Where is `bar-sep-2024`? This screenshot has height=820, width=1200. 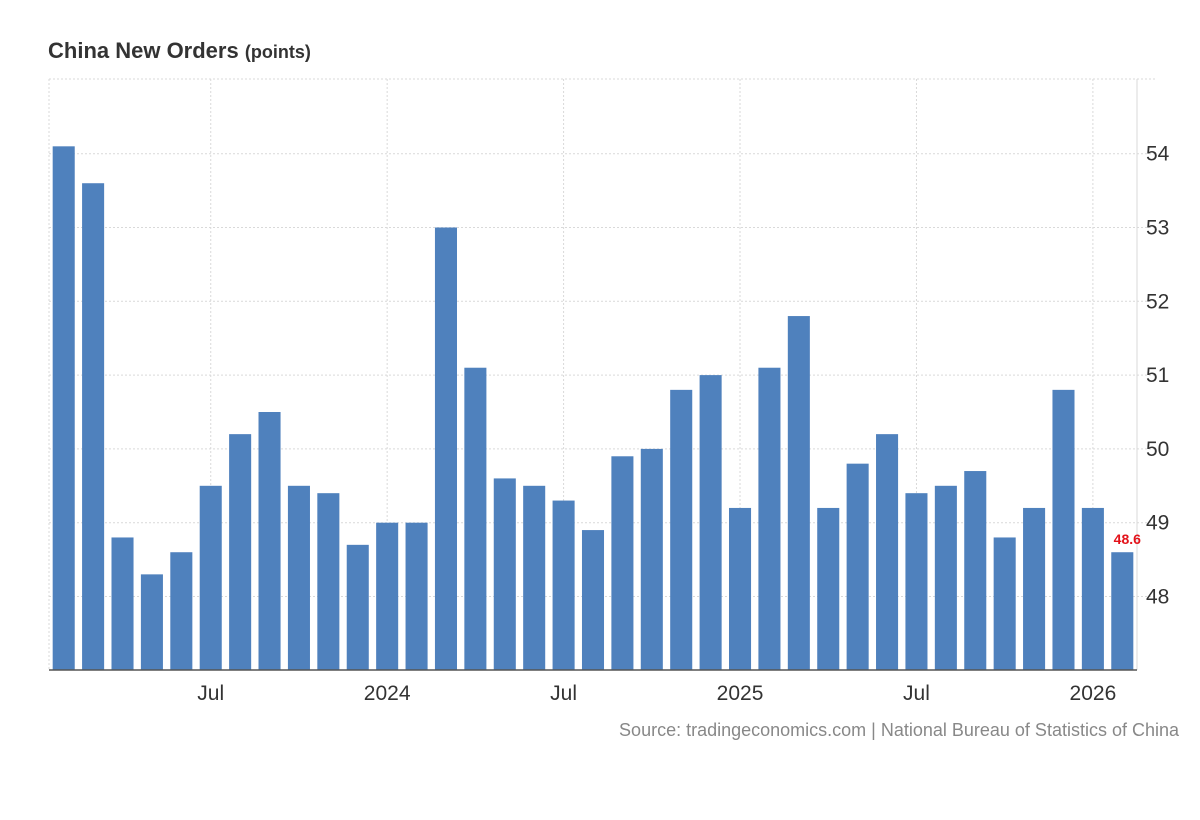 bar-sep-2024 is located at coordinates (622, 563).